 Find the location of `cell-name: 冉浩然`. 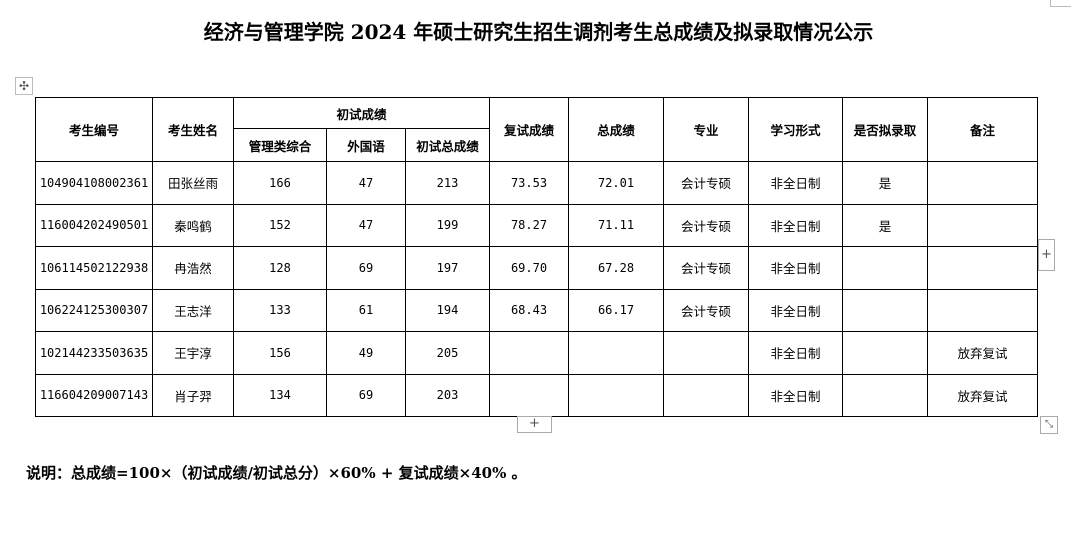

cell-name: 冉浩然 is located at coordinates (193, 268).